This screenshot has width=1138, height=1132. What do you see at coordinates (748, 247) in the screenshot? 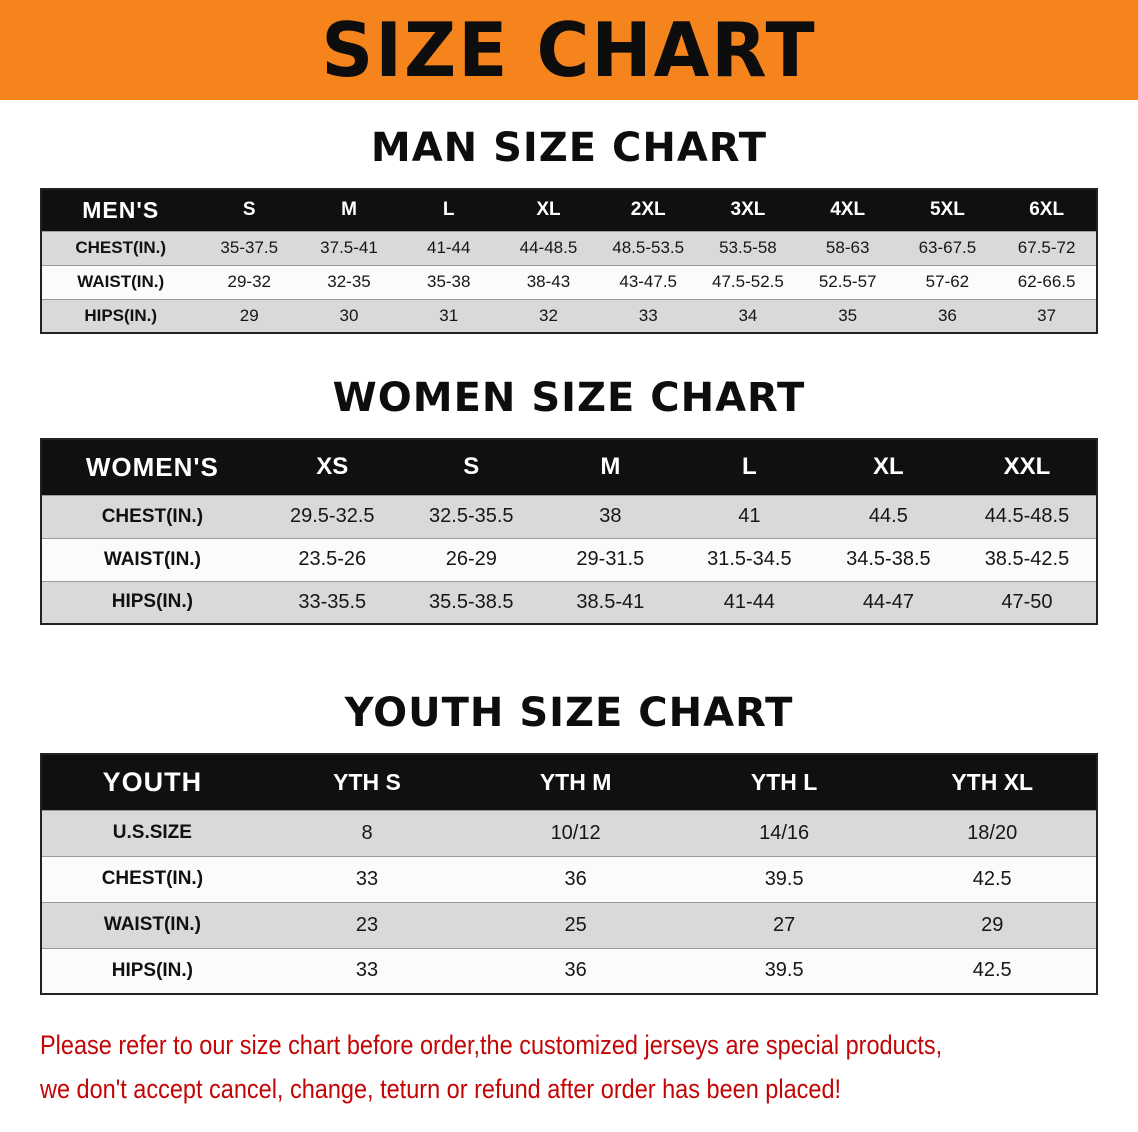
I see `size-value-cell: 53.5-58` at bounding box center [748, 247].